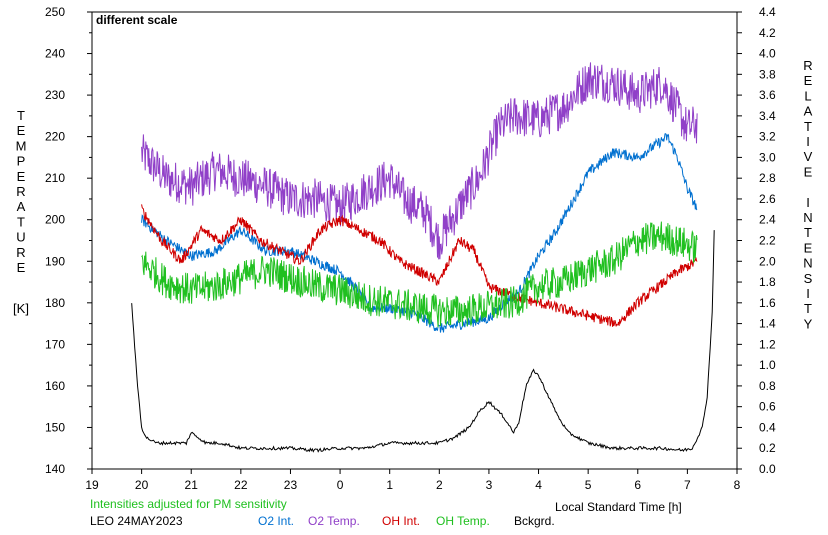  Describe the element at coordinates (55, 261) in the screenshot. I see `y-left-tick-label: 190` at that location.